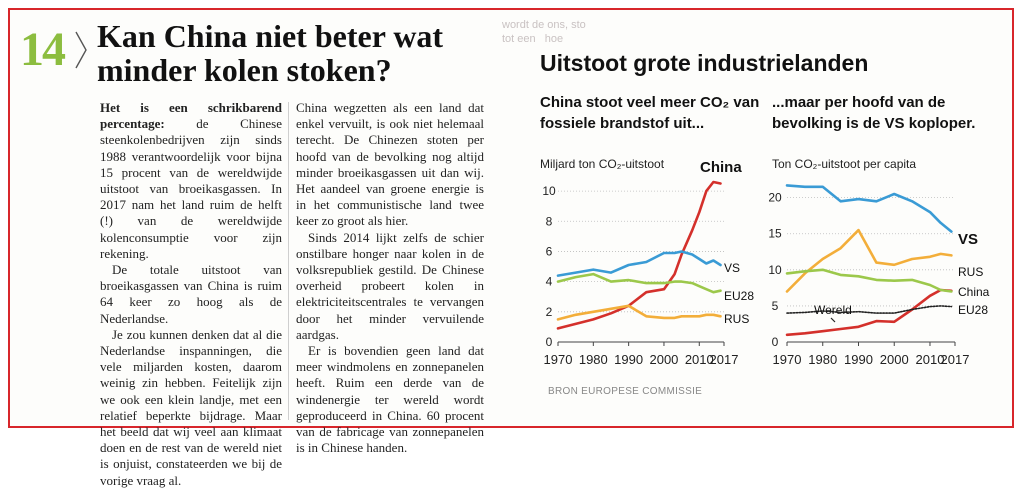  Describe the element at coordinates (549, 282) in the screenshot. I see `y-tick-label: 4` at that location.